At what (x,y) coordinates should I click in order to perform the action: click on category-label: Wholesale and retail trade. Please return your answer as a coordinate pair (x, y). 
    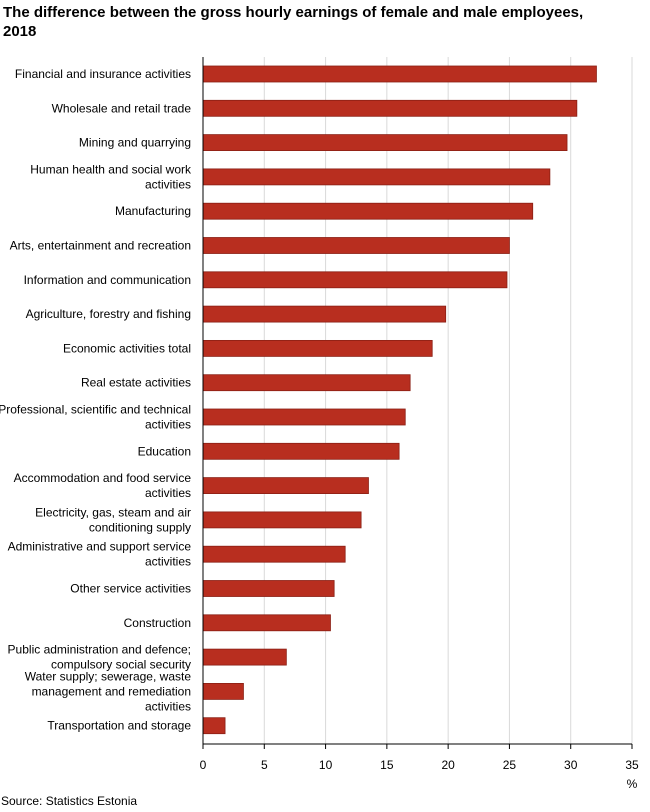
    Looking at the image, I should click on (122, 108).